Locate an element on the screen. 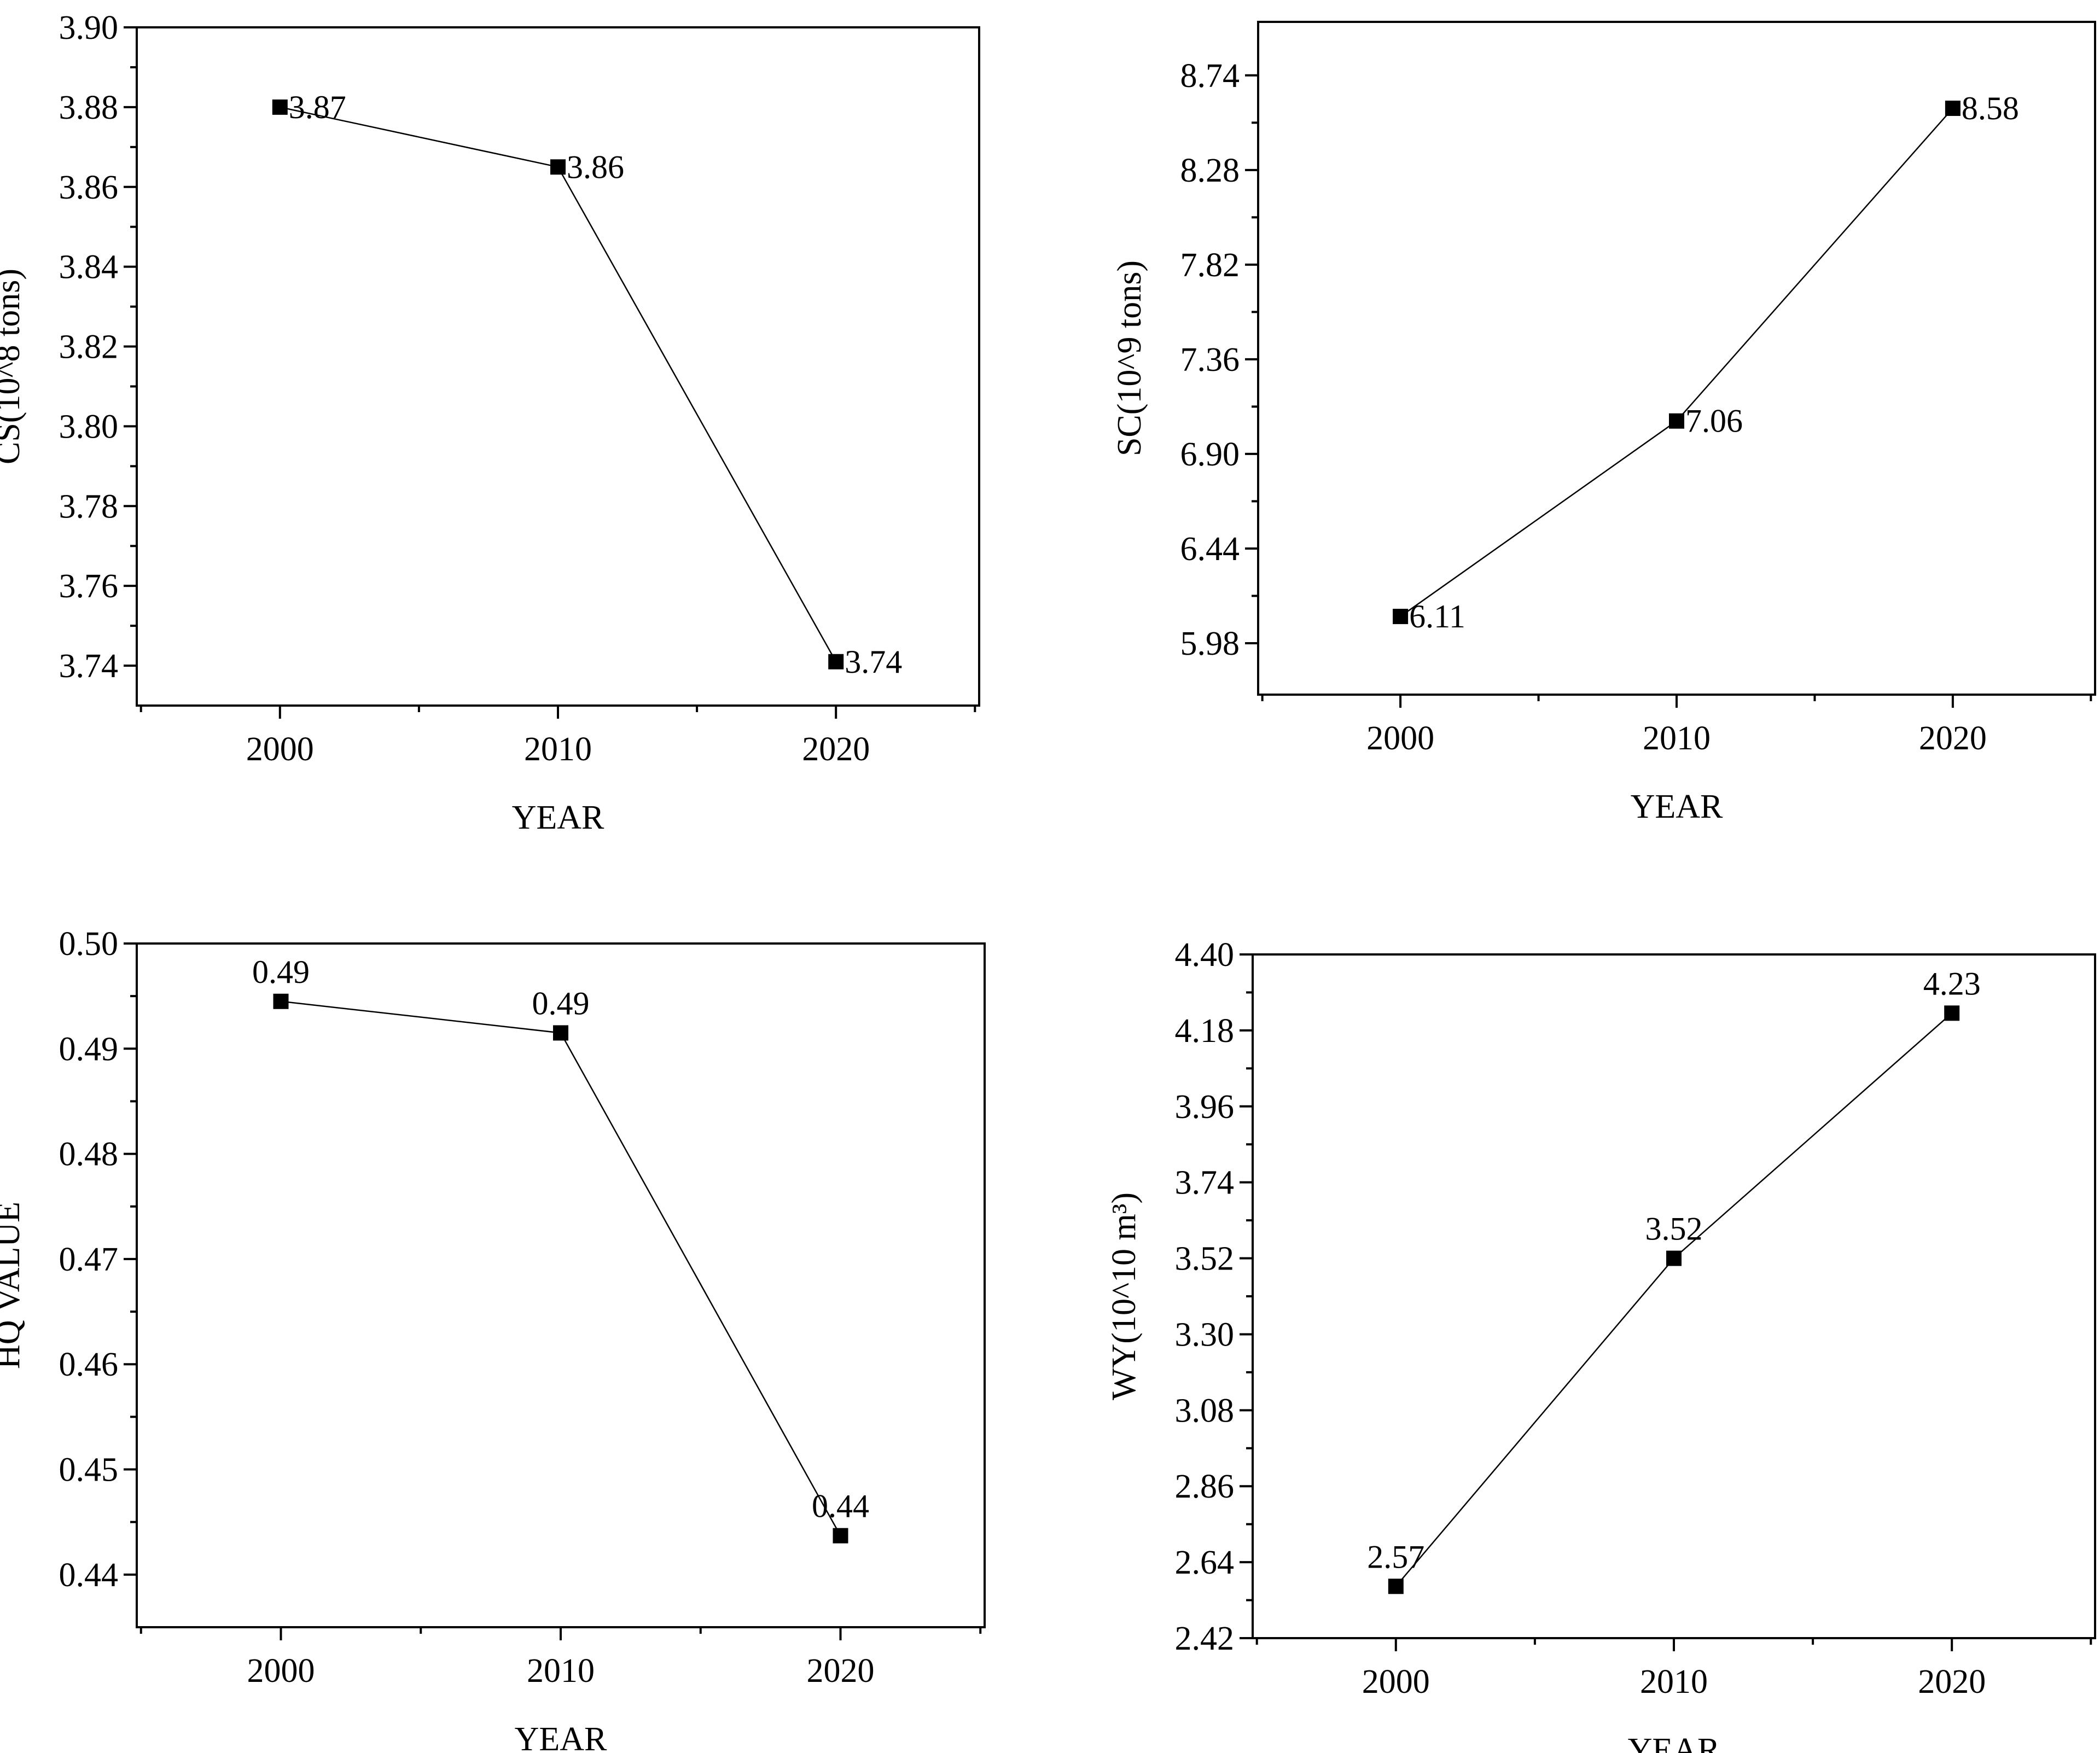 Image resolution: width=2100 pixels, height=1753 pixels. y-tick-label: 7.82 is located at coordinates (1210, 265).